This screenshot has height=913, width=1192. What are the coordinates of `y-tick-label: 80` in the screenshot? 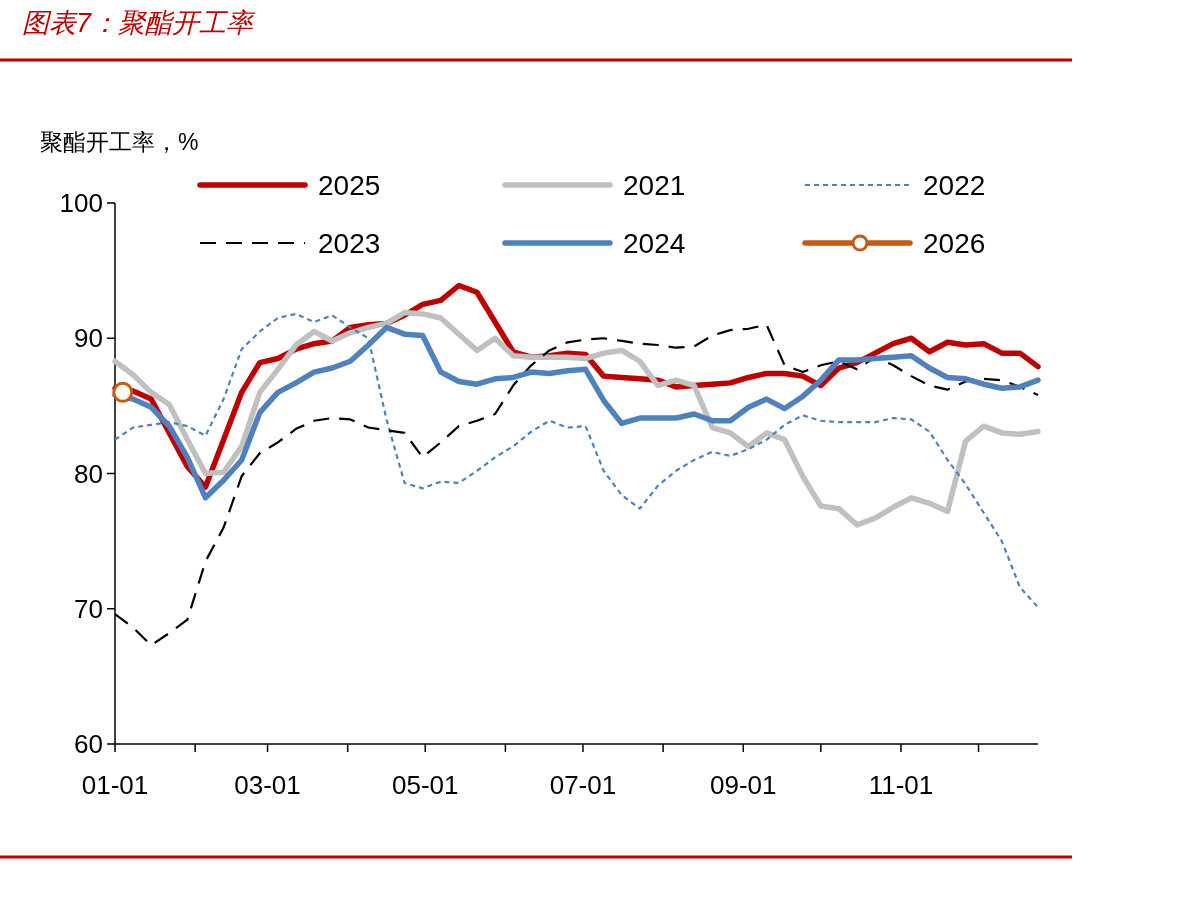 It's located at (88, 473).